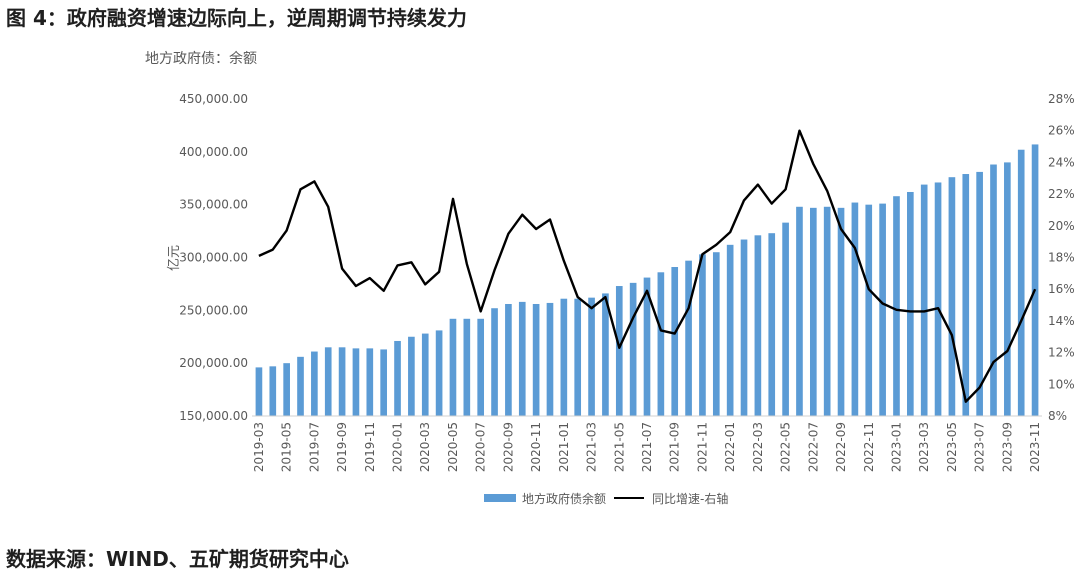 The image size is (1080, 576). Describe the element at coordinates (564, 498) in the screenshot. I see `legend-label-bar: 地方政府债余额` at that location.